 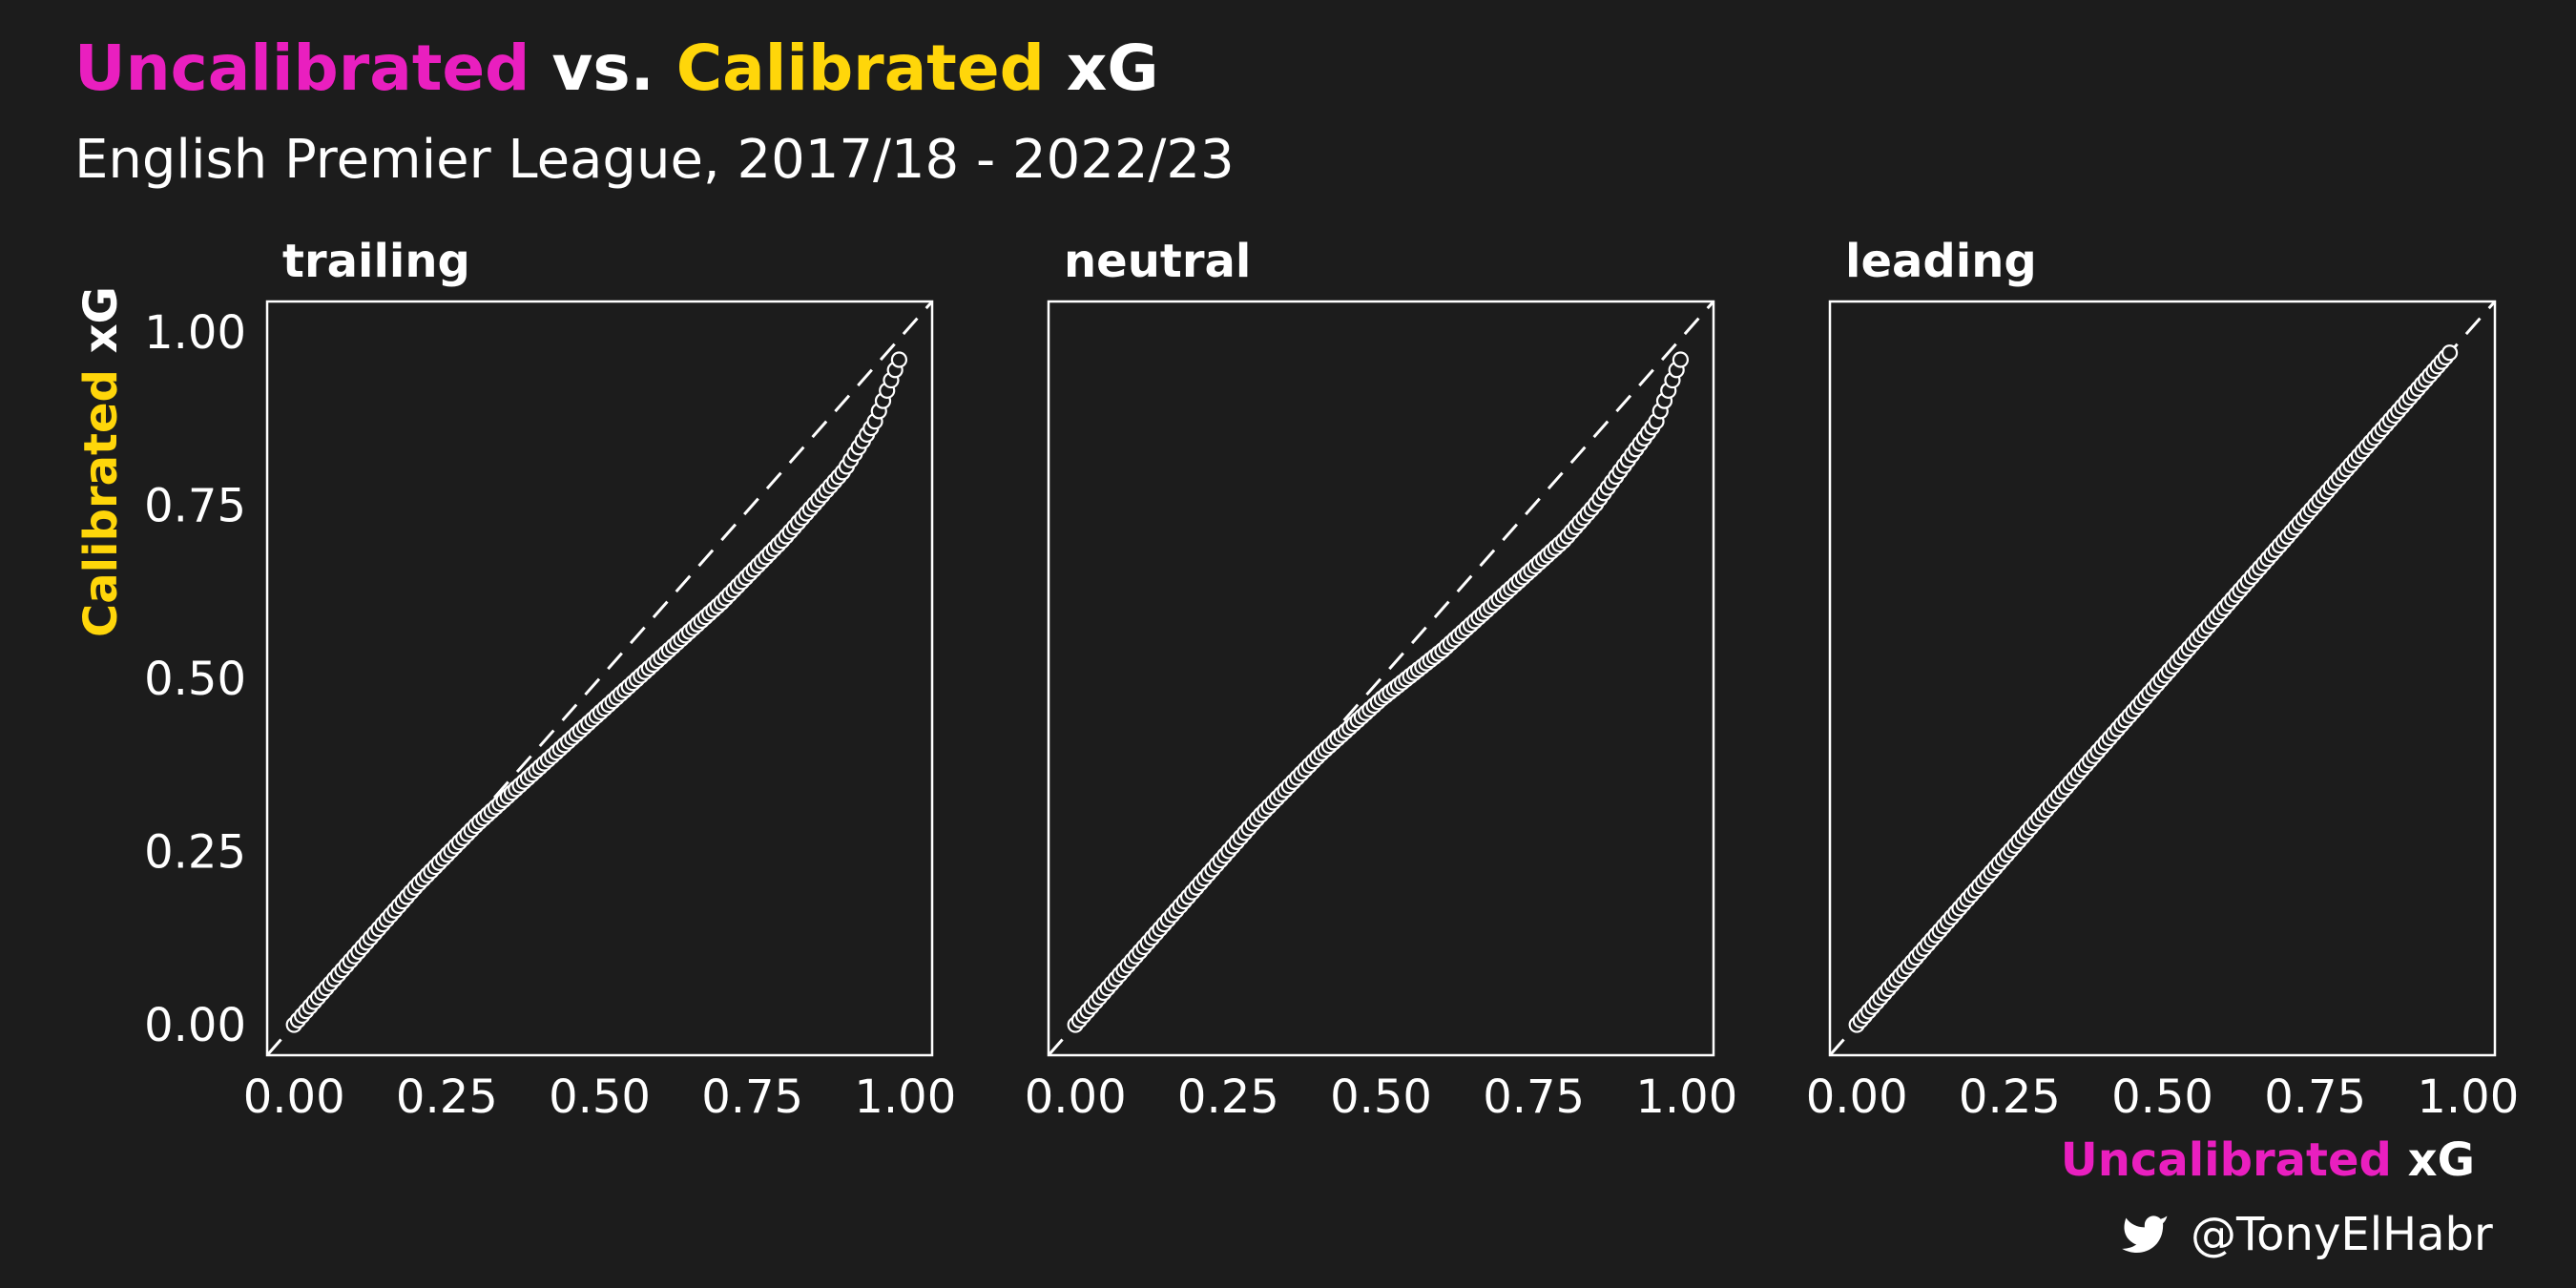 I want to click on chart-title: Uncalibrated vs. Calibrated xG, so click(x=616, y=68).